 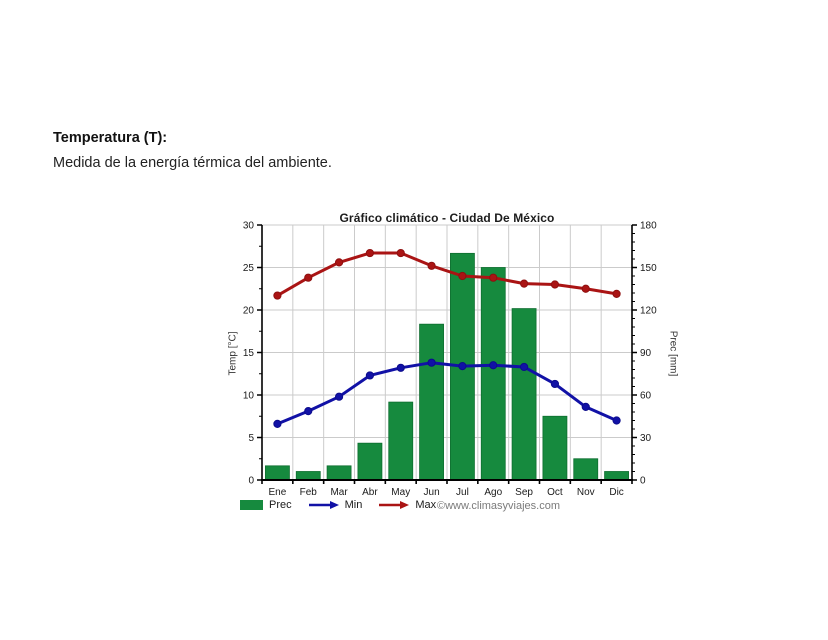 What do you see at coordinates (493, 492) in the screenshot?
I see `svg-text: Ago` at bounding box center [493, 492].